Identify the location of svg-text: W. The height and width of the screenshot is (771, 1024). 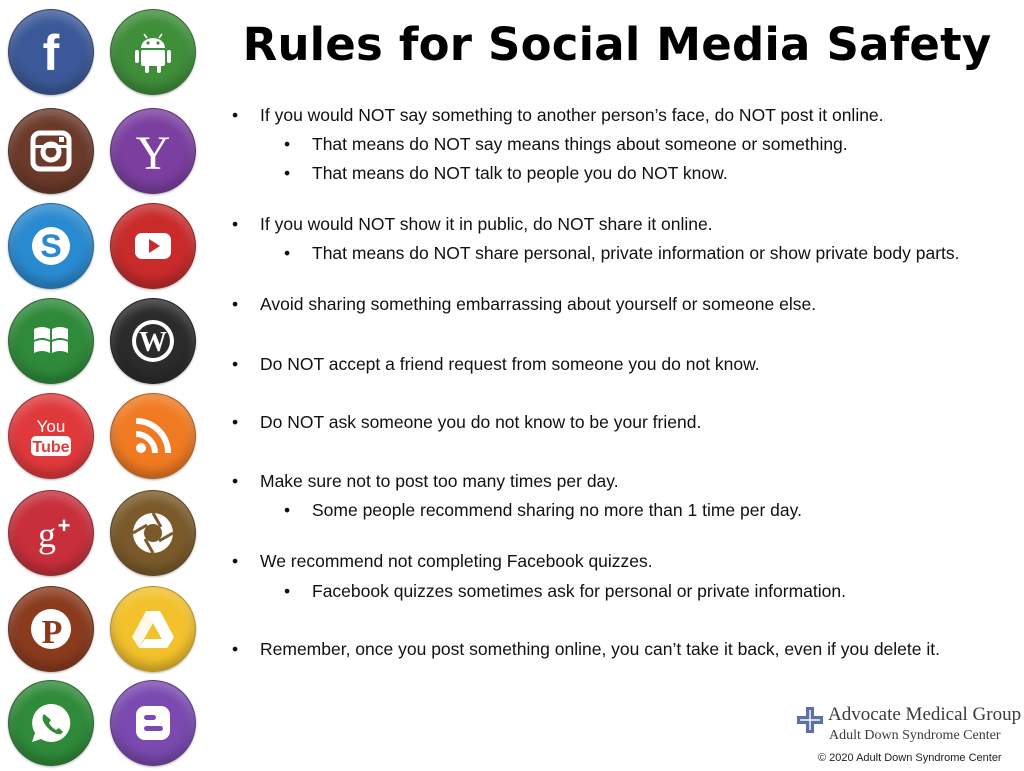
(153, 342).